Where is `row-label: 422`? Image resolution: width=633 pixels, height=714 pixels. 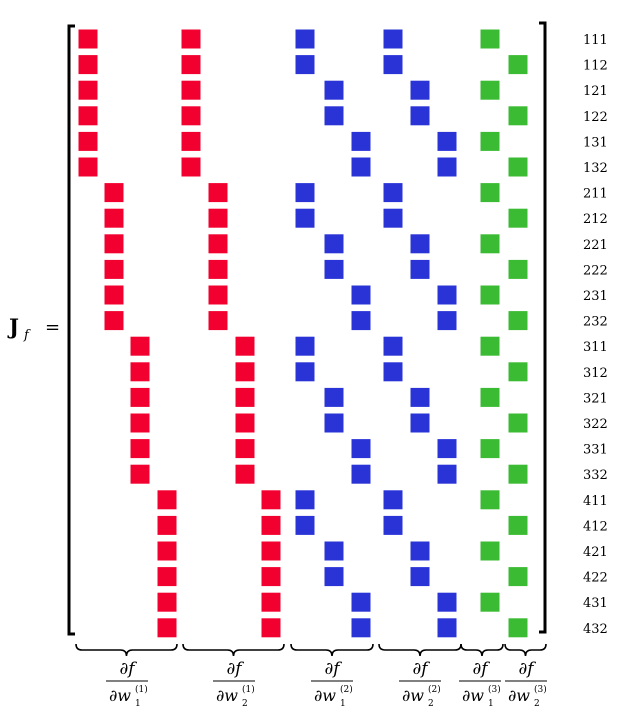 row-label: 422 is located at coordinates (595, 578).